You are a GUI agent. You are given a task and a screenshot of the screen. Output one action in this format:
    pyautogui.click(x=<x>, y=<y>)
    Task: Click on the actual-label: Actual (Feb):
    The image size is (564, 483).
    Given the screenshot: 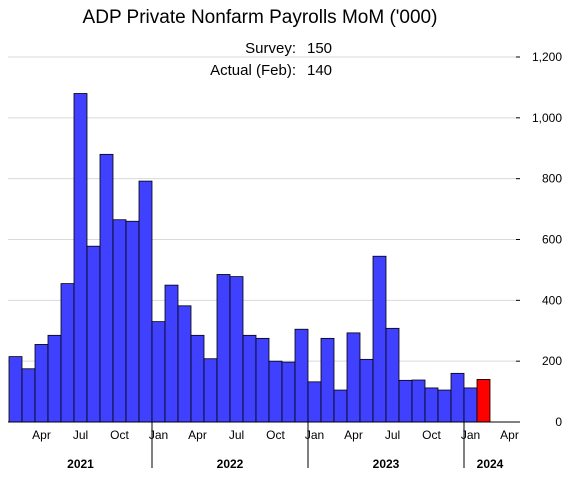 What is the action you would take?
    pyautogui.click(x=253, y=70)
    